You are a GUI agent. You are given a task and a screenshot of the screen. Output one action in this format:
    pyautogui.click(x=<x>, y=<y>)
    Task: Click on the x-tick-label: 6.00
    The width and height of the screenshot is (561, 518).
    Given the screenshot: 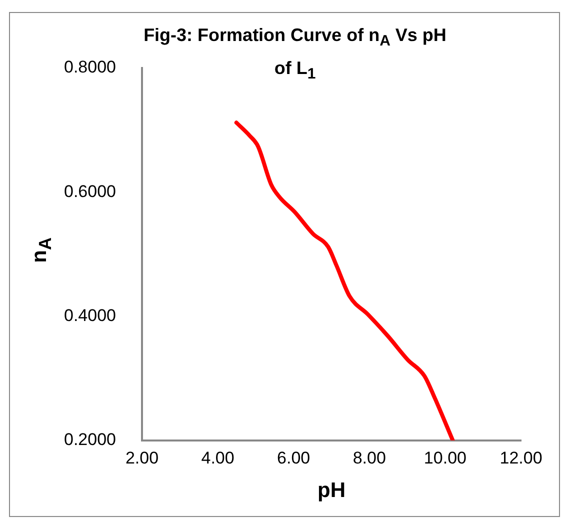 What is the action you would take?
    pyautogui.click(x=293, y=458)
    